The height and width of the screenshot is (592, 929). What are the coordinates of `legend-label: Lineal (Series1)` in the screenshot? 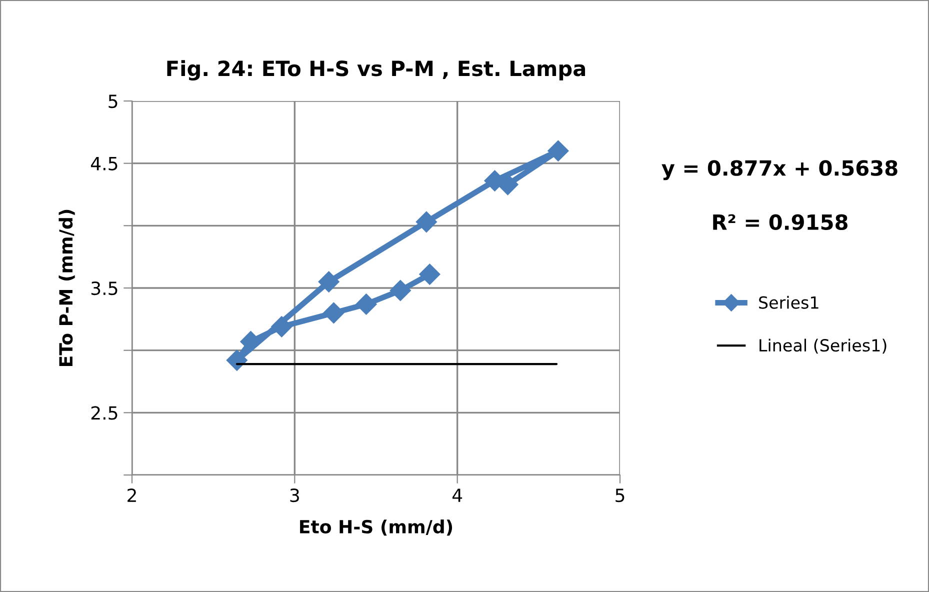 It's located at (823, 346).